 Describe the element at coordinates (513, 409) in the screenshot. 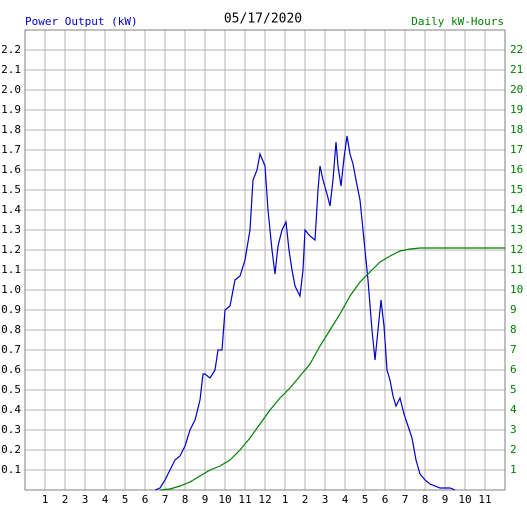

I see `y2-tick-label: 4` at that location.